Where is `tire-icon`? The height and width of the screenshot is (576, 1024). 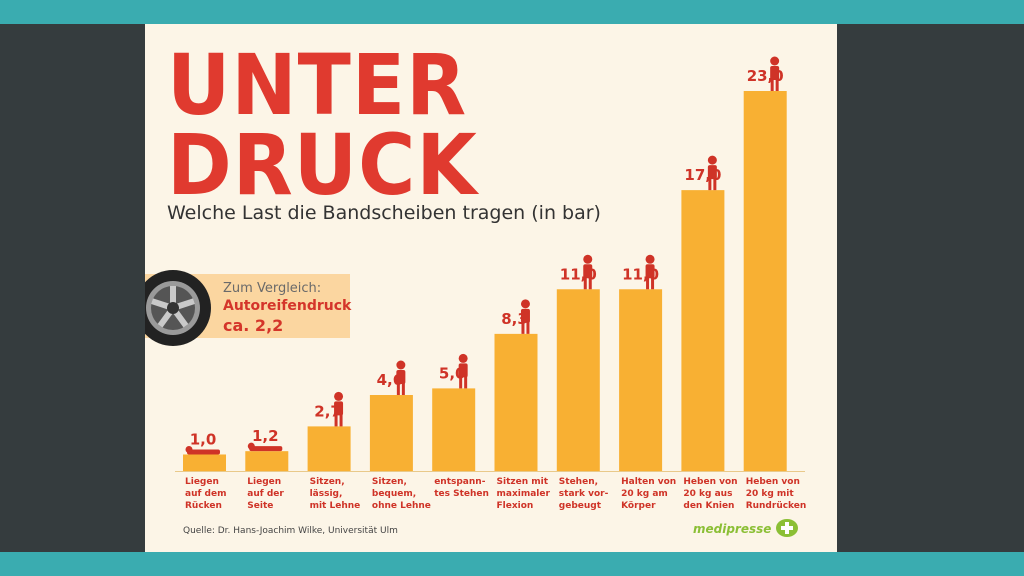 tire-icon is located at coordinates (178, 308).